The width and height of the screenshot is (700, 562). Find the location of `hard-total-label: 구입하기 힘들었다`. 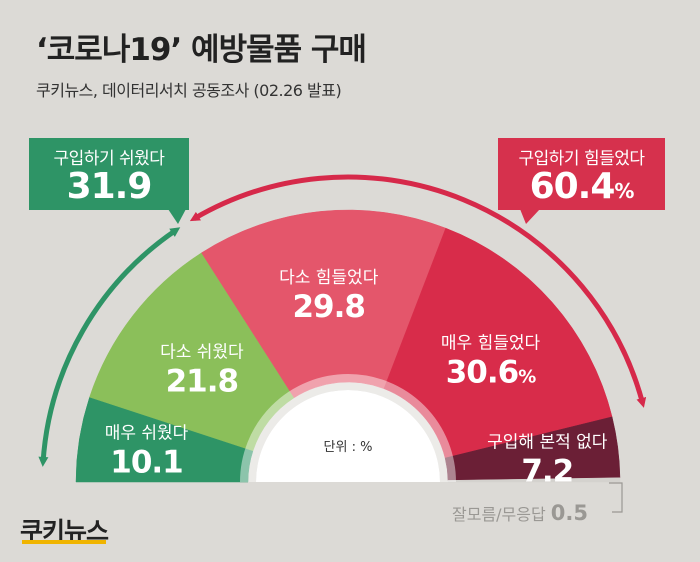

hard-total-label: 구입하기 힘들었다 is located at coordinates (581, 159).